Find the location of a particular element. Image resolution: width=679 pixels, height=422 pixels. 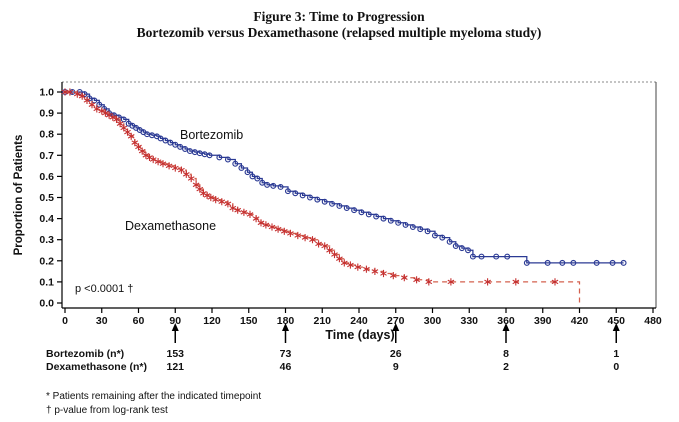

y-axis-title: Proportion of Patients is located at coordinates (19, 195).